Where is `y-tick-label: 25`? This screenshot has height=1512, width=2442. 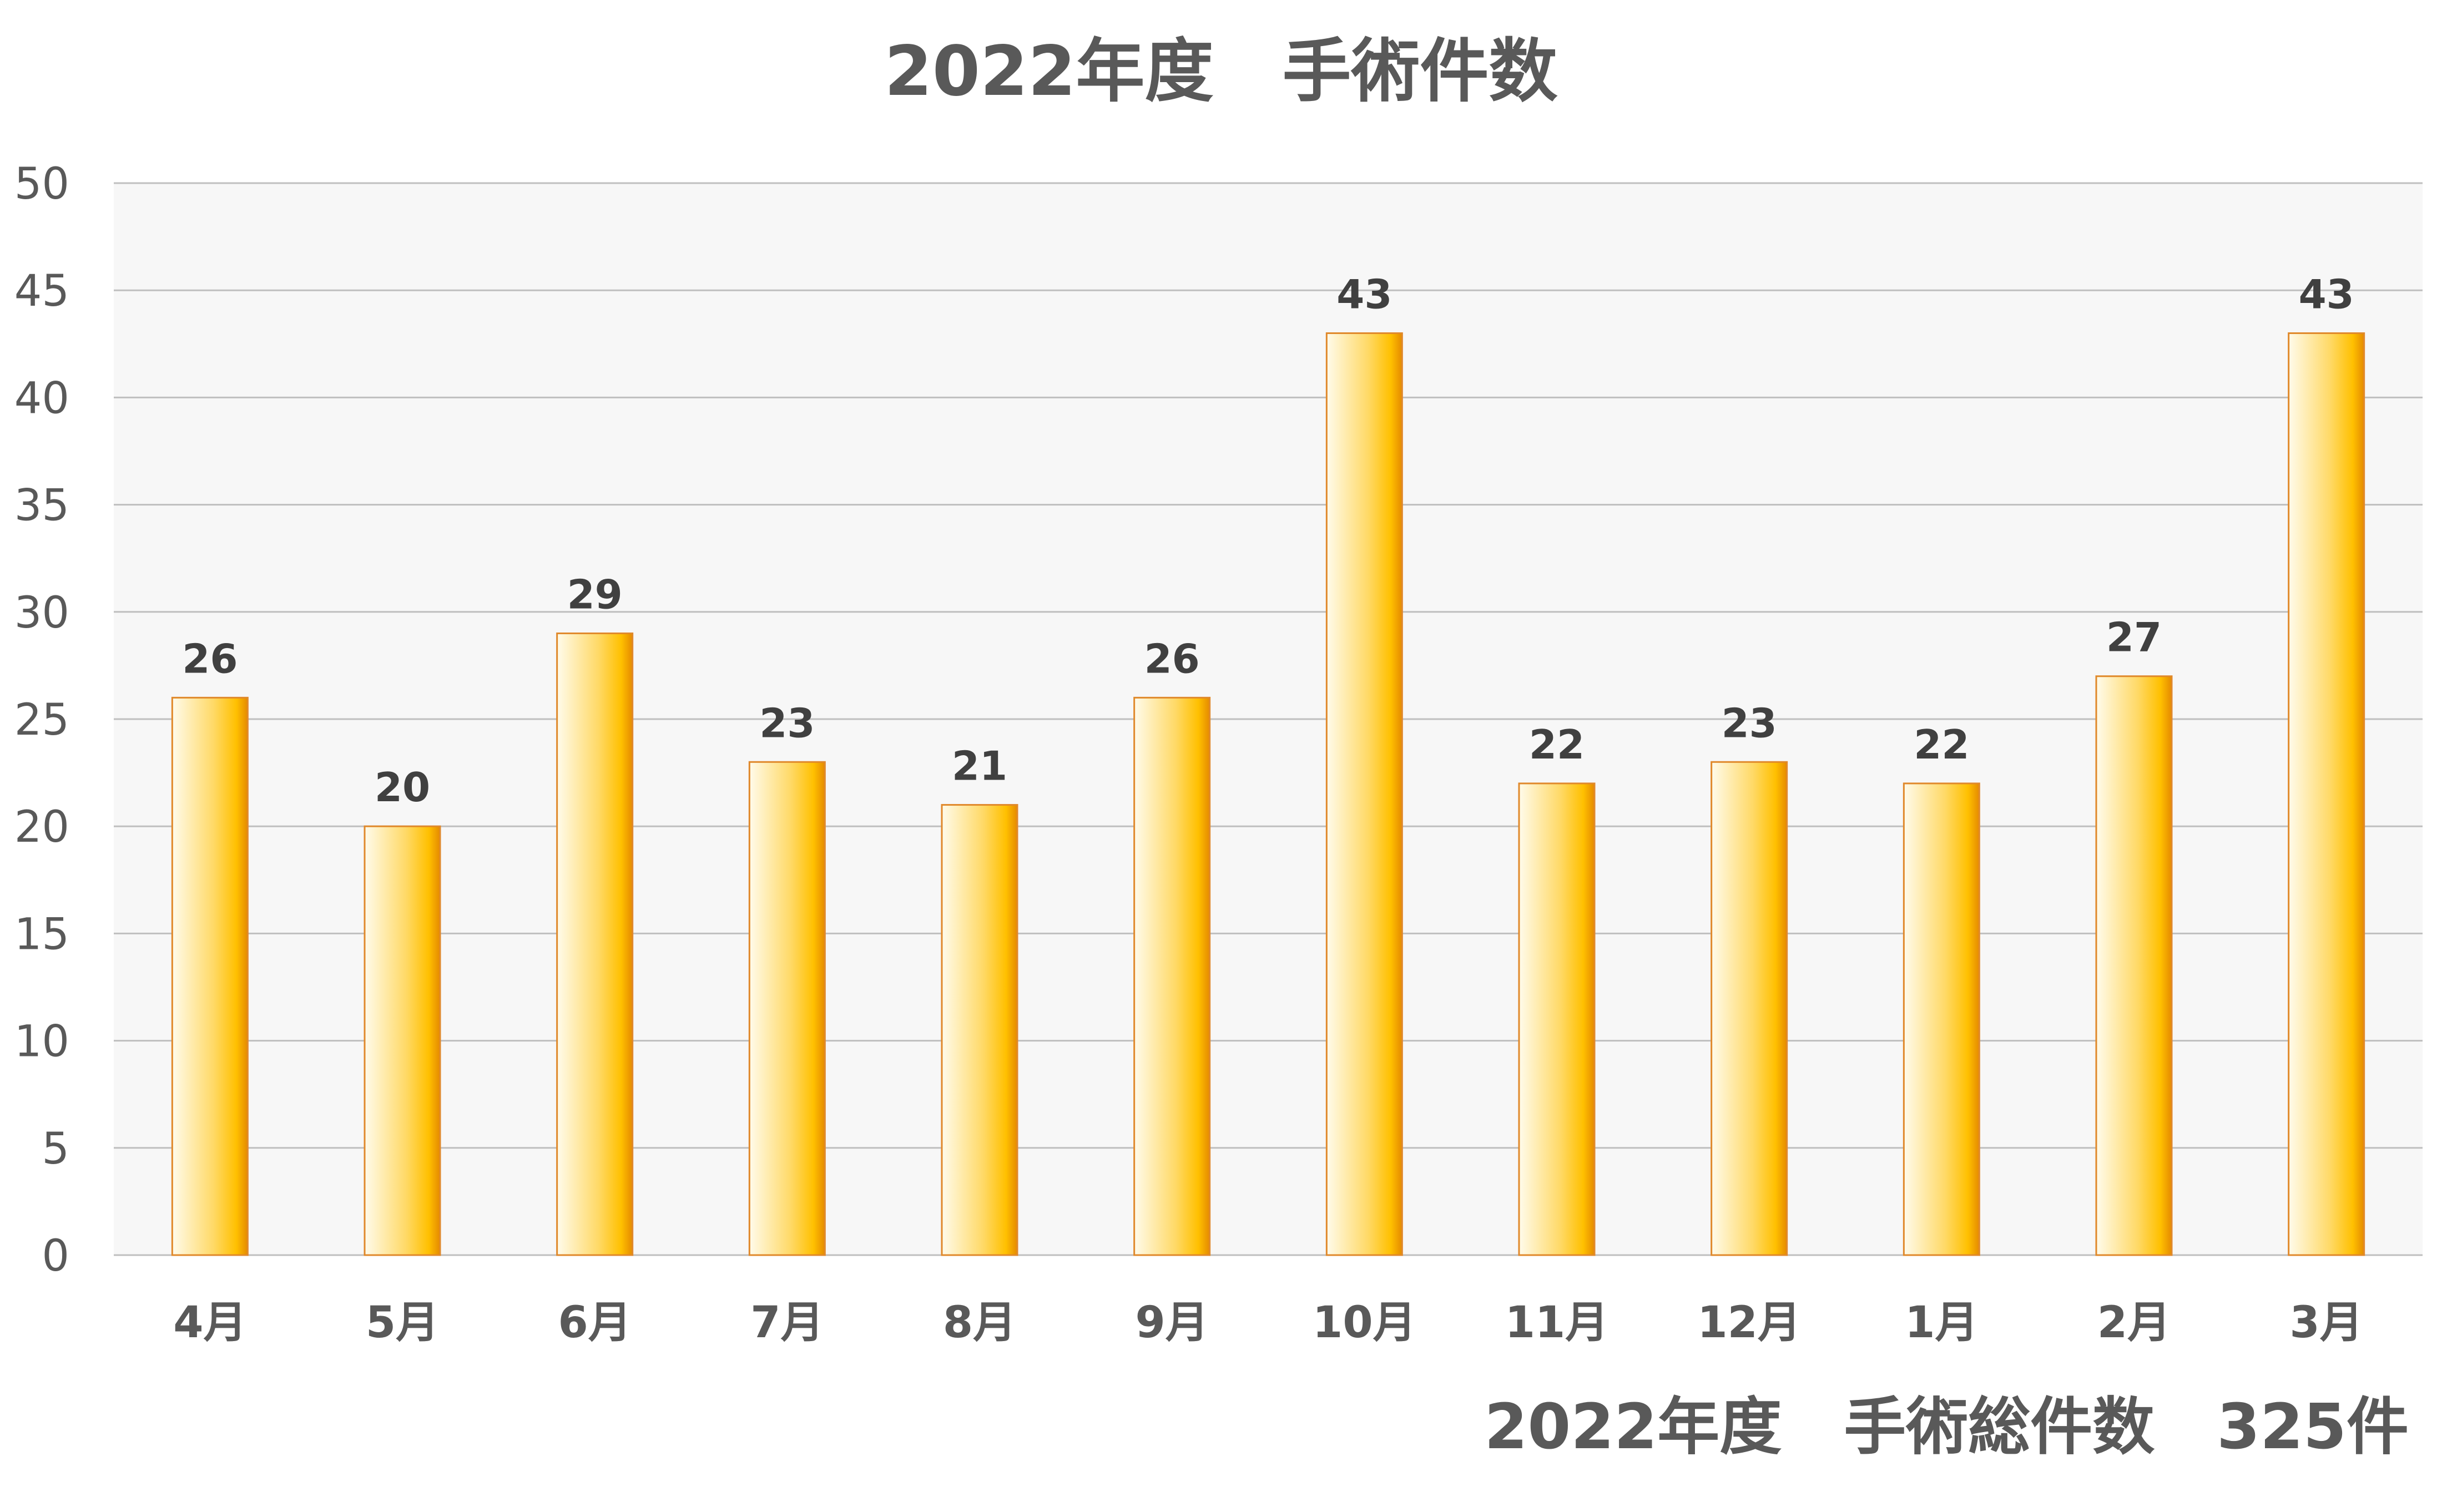 y-tick-label: 25 is located at coordinates (41, 720).